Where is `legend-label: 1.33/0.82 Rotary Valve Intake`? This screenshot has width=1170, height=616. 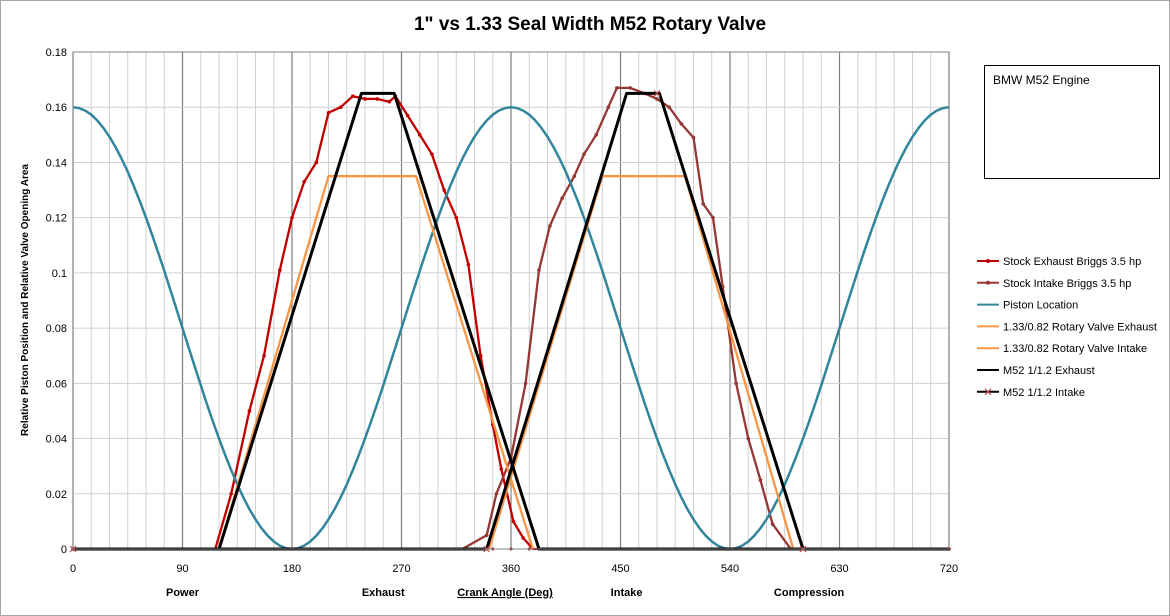
legend-label: 1.33/0.82 Rotary Valve Intake is located at coordinates (1075, 349).